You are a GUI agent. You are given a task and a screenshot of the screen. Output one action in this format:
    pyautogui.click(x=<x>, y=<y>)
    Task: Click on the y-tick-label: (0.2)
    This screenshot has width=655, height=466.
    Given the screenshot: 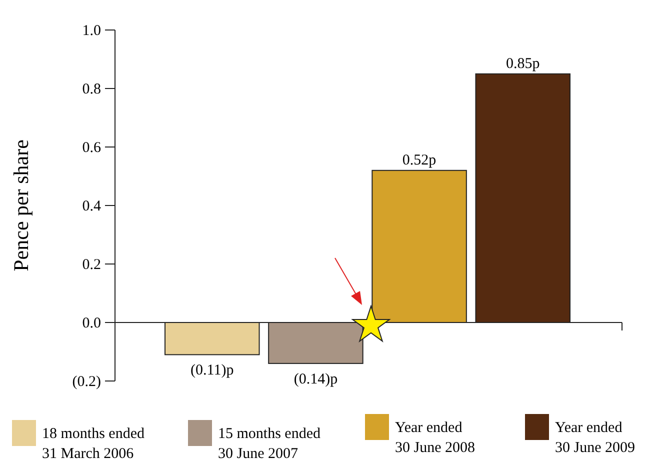 What is the action you would take?
    pyautogui.click(x=86, y=382)
    